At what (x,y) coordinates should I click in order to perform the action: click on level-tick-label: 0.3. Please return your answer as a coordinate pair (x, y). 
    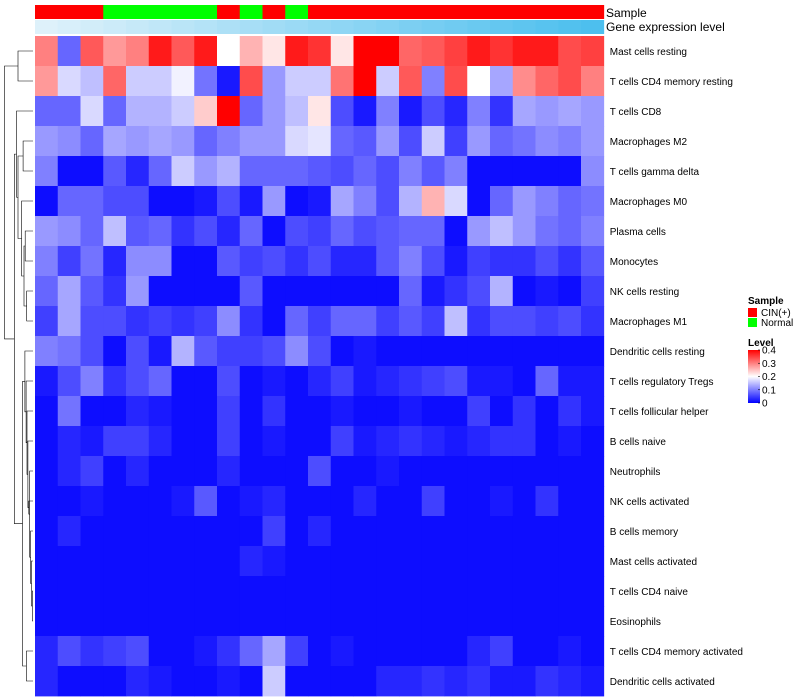
    Looking at the image, I should click on (769, 364).